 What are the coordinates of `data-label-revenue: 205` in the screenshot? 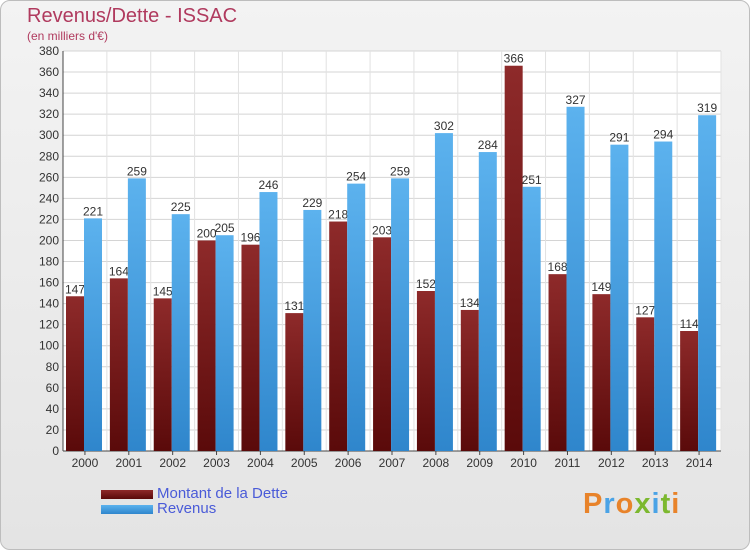 It's located at (225, 228).